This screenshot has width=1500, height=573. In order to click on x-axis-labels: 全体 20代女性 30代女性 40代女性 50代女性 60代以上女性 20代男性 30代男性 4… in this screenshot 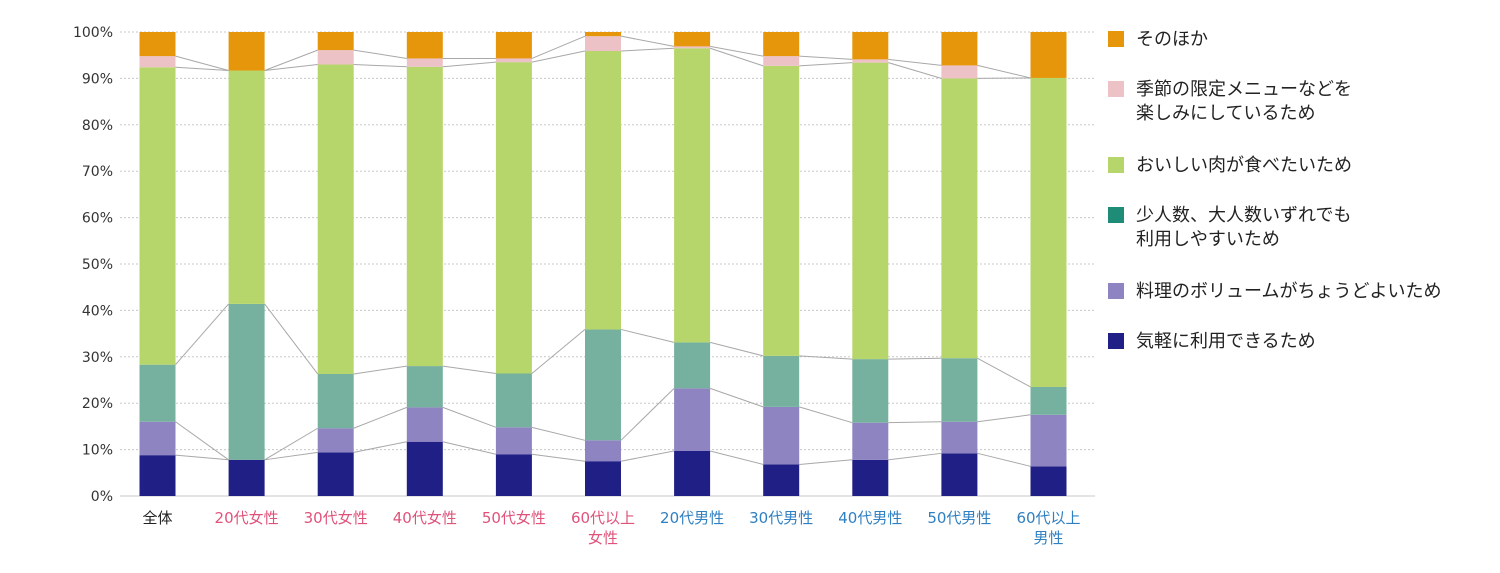, I will do `click(611, 528)`.